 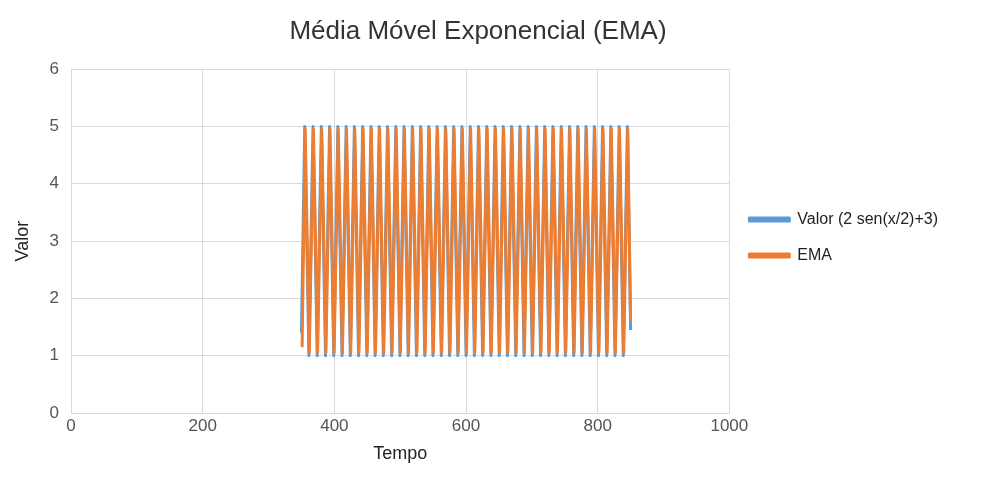 What do you see at coordinates (334, 425) in the screenshot?
I see `x-tick-label: 400` at bounding box center [334, 425].